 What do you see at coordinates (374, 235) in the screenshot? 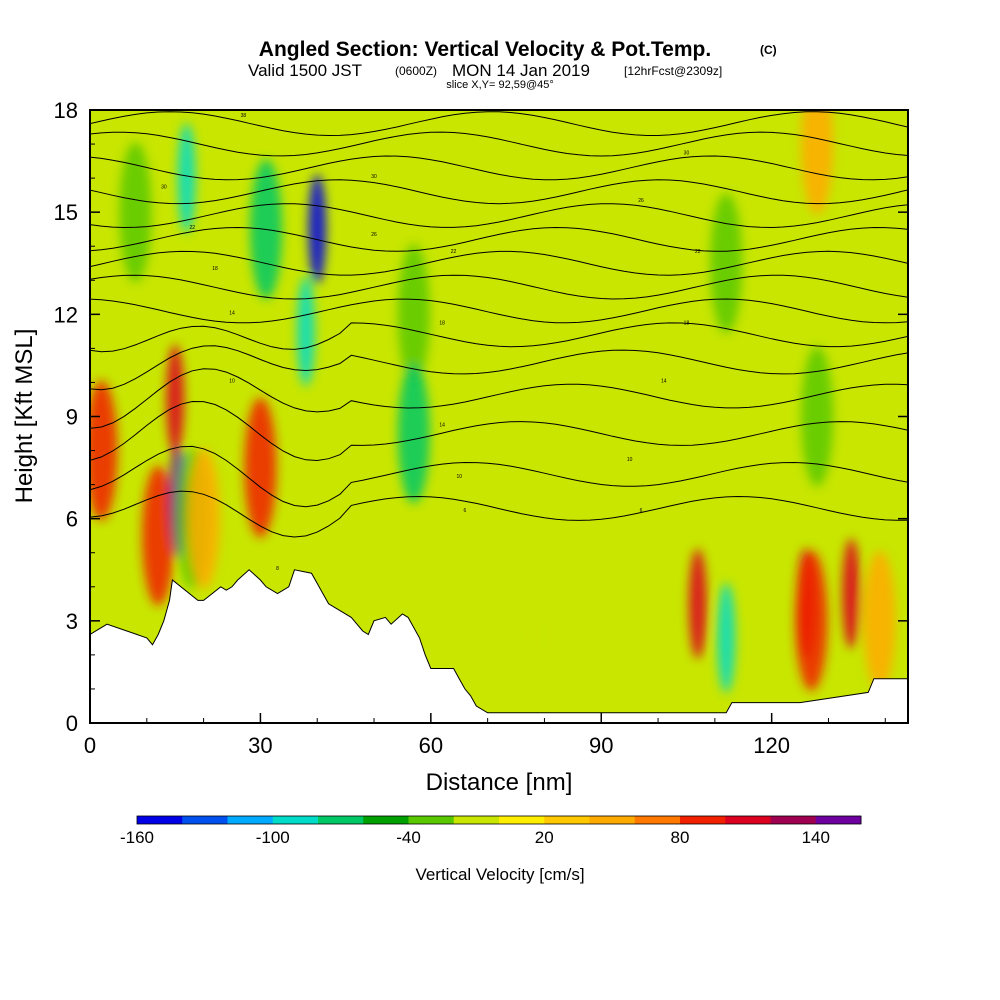
I see `isotherm-label: 26` at bounding box center [374, 235].